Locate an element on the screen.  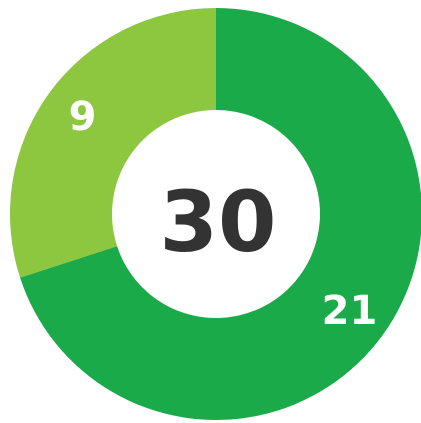
center-total: 30 is located at coordinates (218, 222).